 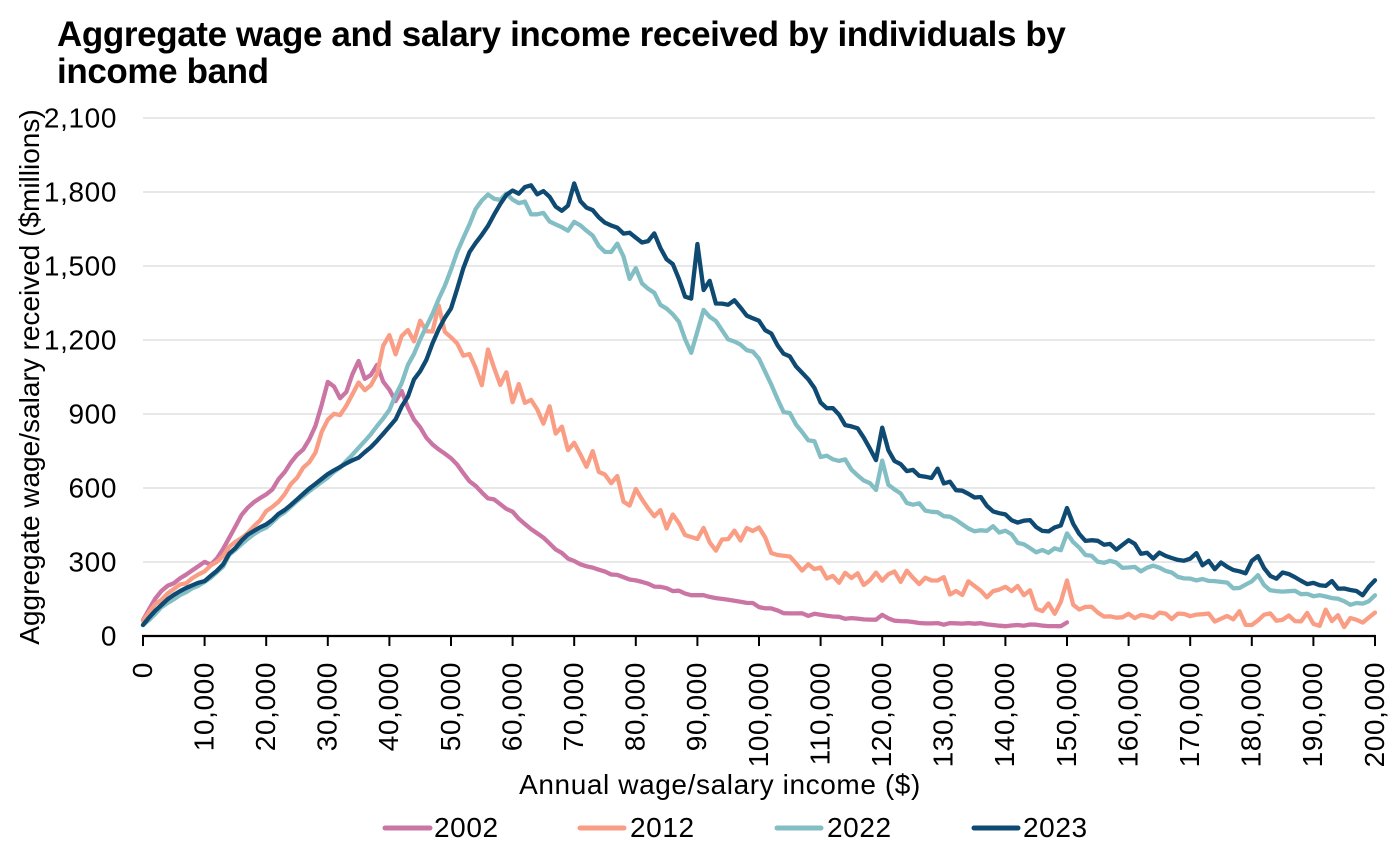 I want to click on svg-text: 10,000, so click(x=203, y=706).